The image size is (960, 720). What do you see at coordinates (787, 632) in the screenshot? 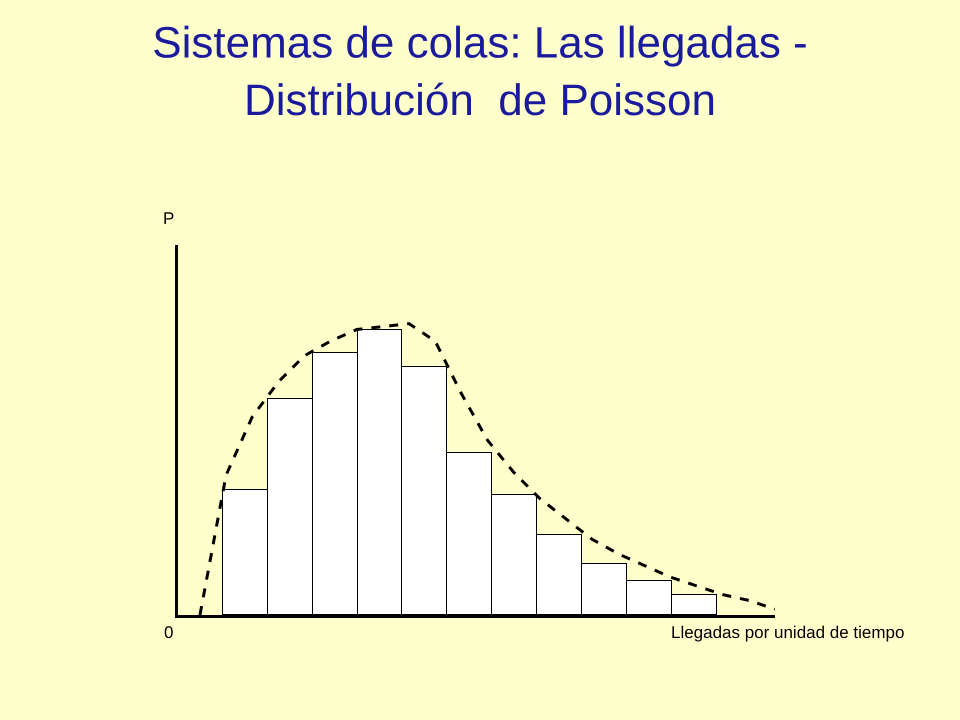
I see `x-axis-title: Llegadas por unidad de tiempo` at bounding box center [787, 632].